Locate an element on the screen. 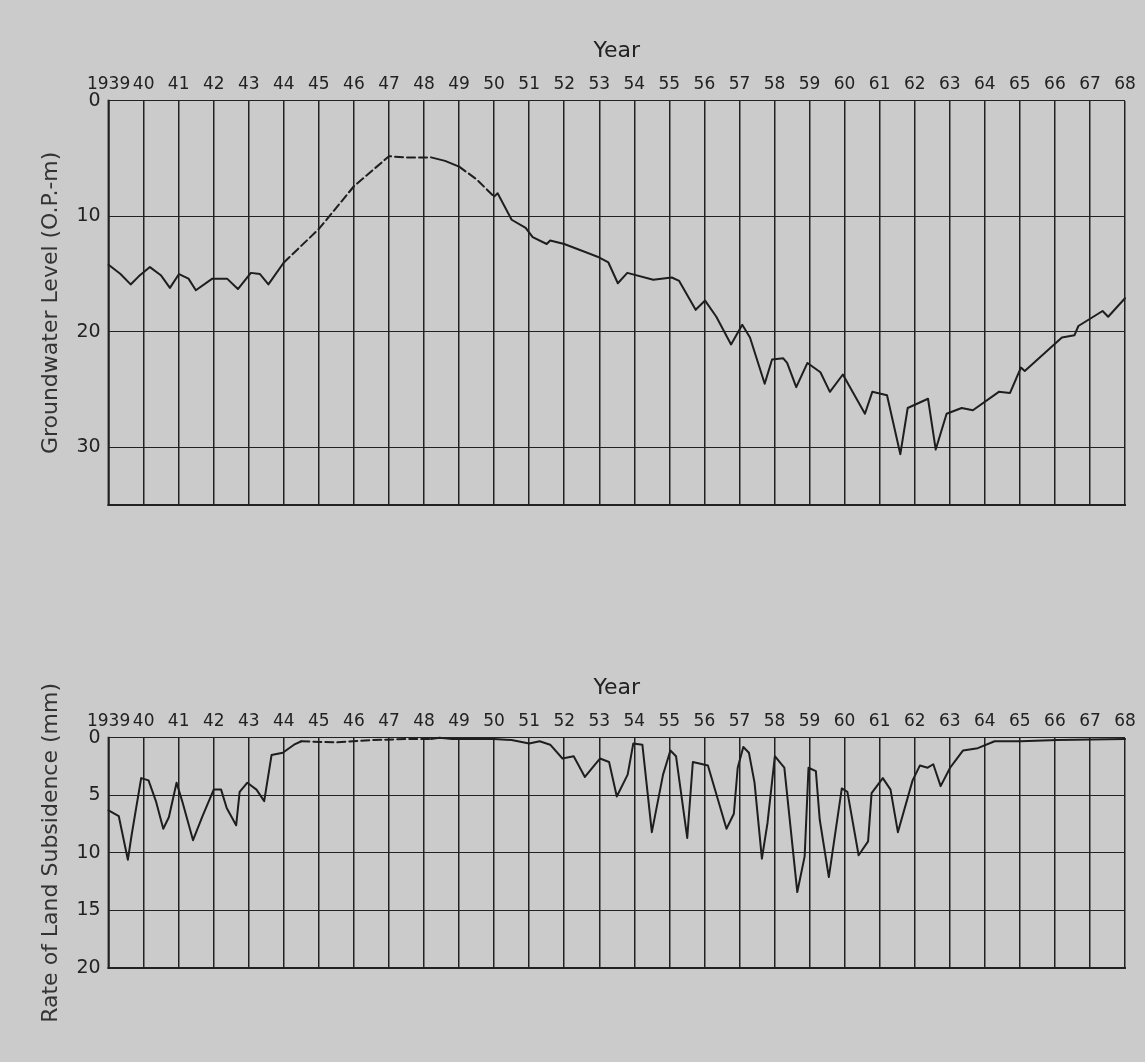 Image resolution: width=1145 pixels, height=1062 pixels. y-axis-title: Rate of Land Subsidence (mm) is located at coordinates (49, 852).